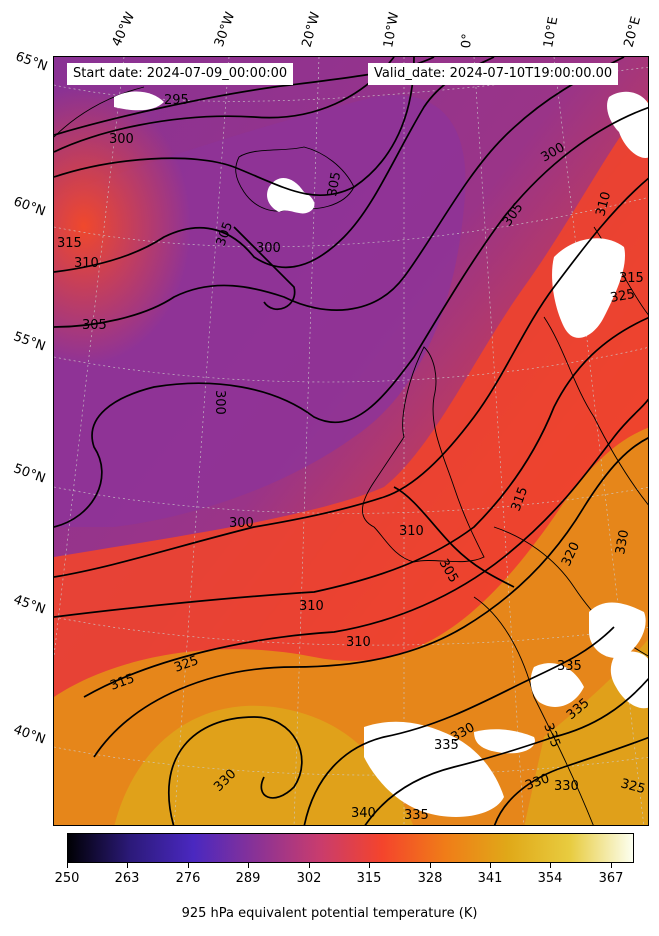  What do you see at coordinates (29, 735) in the screenshot?
I see `latitude-label: 40°N` at bounding box center [29, 735].